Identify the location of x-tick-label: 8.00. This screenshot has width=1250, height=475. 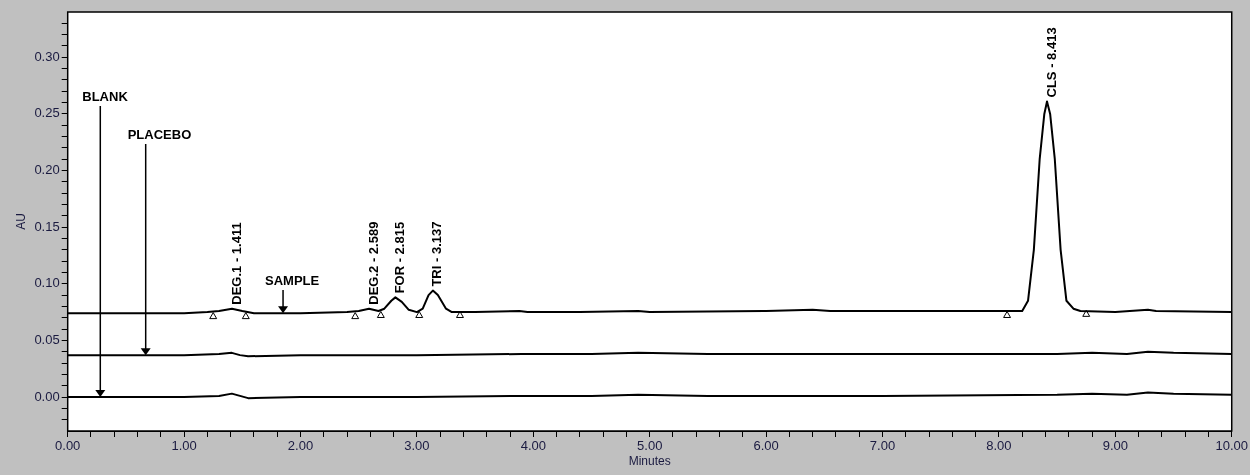
(999, 446).